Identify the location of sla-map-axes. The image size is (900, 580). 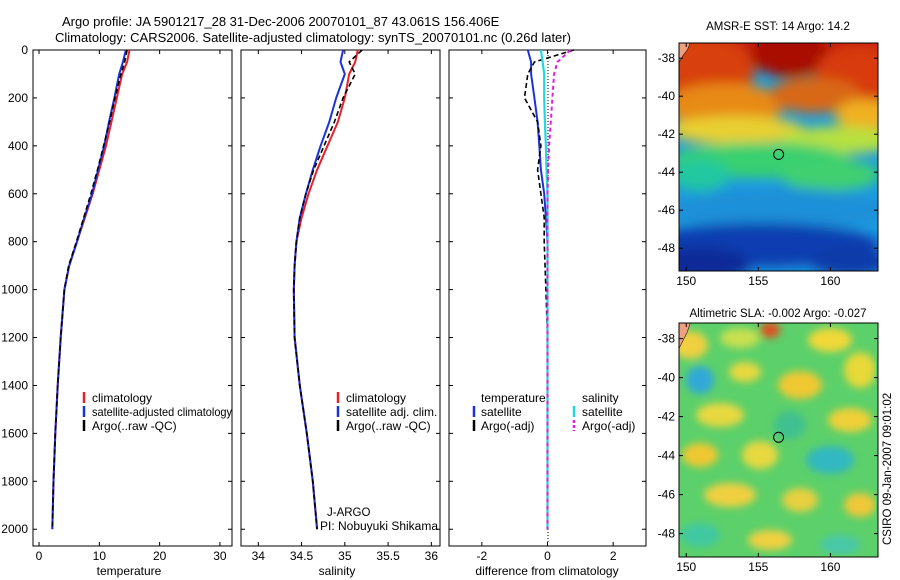
(778, 440).